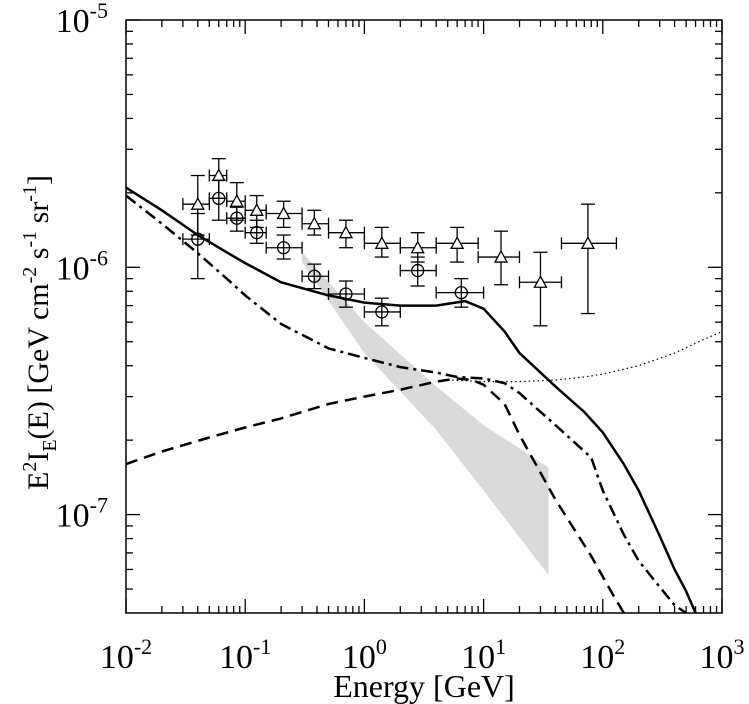 The height and width of the screenshot is (704, 749). Describe the element at coordinates (38, 361) in the screenshot. I see `y-axis-label-part: (E) [GeV cm` at that location.